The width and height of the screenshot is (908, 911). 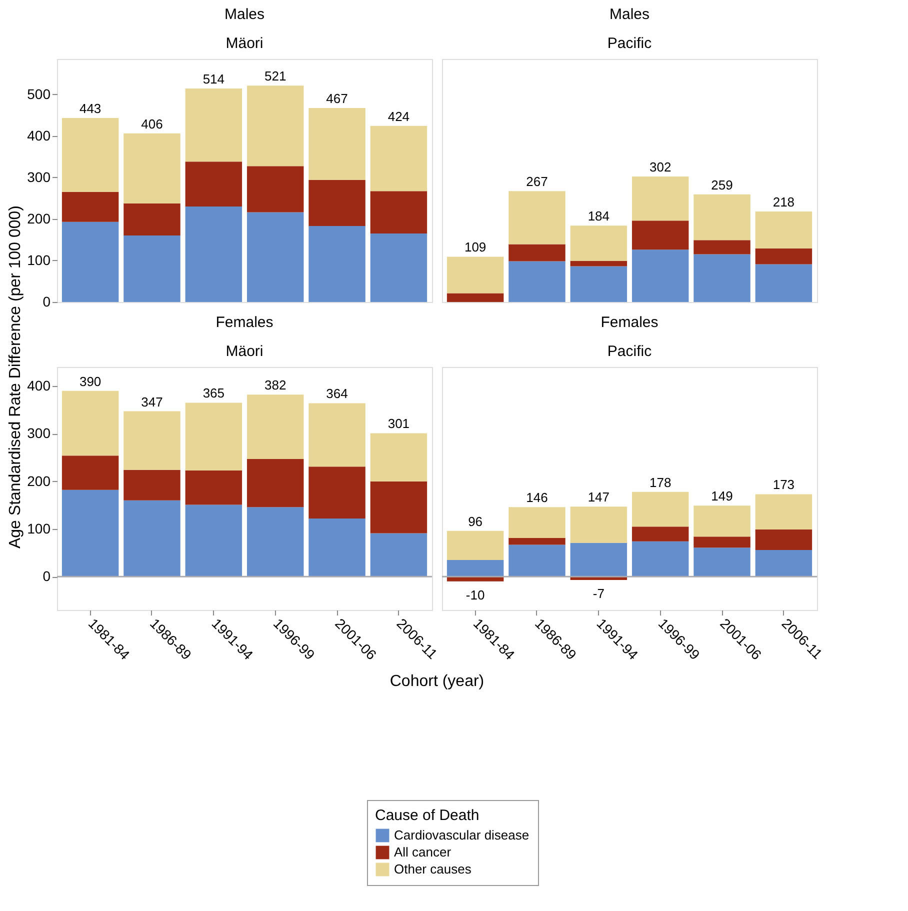 I want to click on data-label: -7, so click(x=598, y=593).